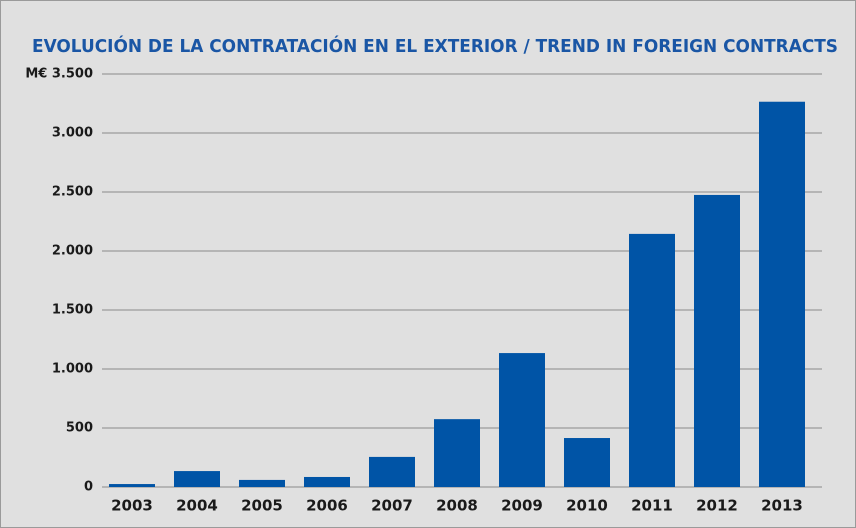 Image resolution: width=856 pixels, height=528 pixels. I want to click on x-tick-label: 2013, so click(782, 506).